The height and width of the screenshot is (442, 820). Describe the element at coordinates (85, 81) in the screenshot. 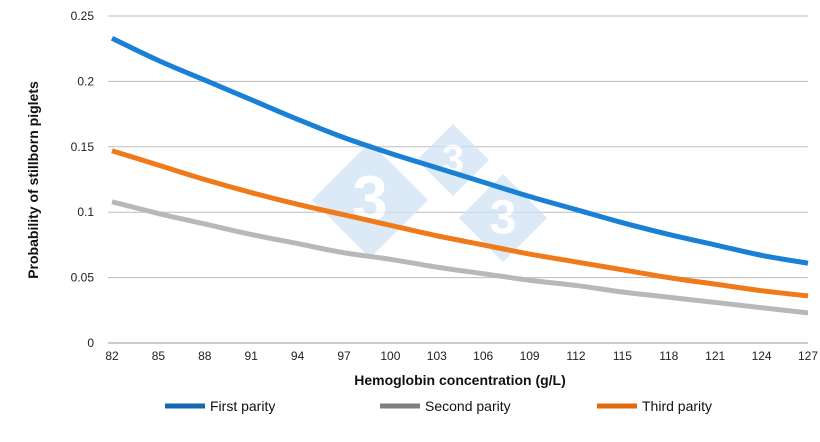

I see `y-tick-label: 0.2` at that location.